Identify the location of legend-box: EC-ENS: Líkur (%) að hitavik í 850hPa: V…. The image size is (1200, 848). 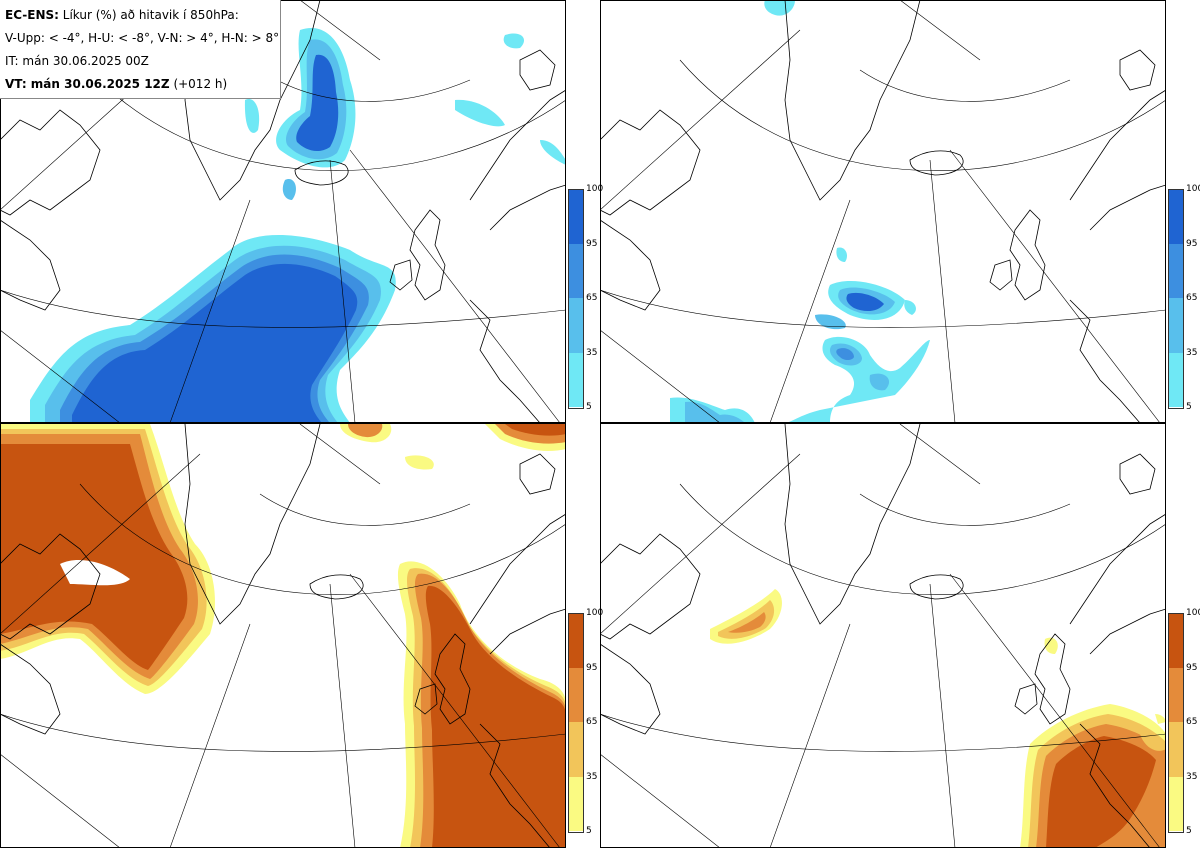
(140, 49).